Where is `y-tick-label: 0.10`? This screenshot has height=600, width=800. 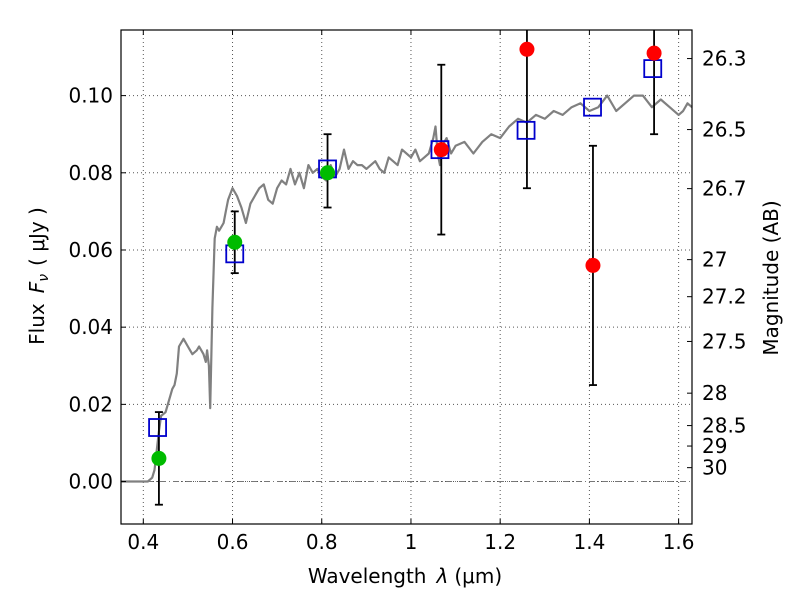 y-tick-label: 0.10 is located at coordinates (90, 96).